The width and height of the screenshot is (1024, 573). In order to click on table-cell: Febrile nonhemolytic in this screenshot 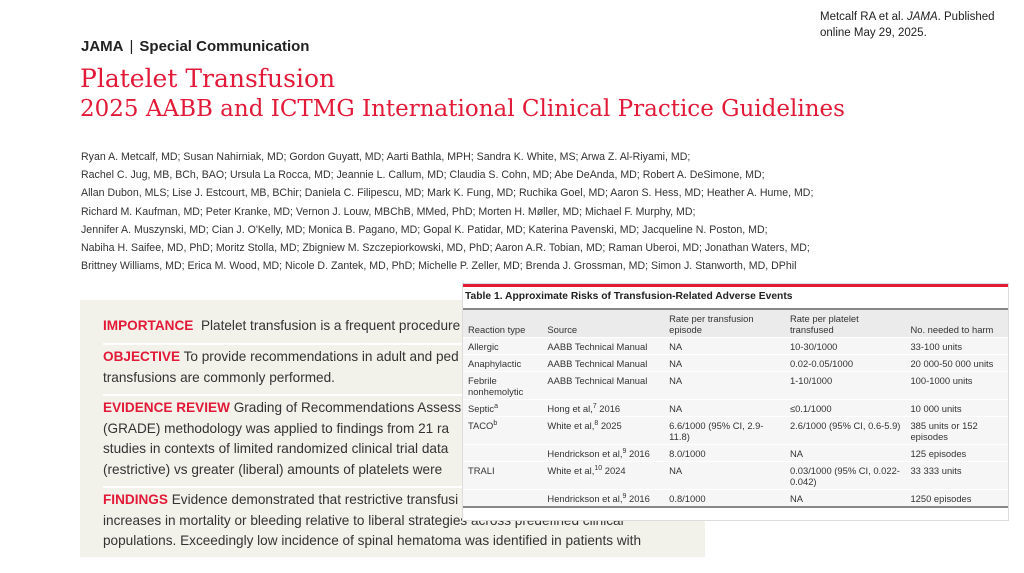, I will do `click(503, 385)`.